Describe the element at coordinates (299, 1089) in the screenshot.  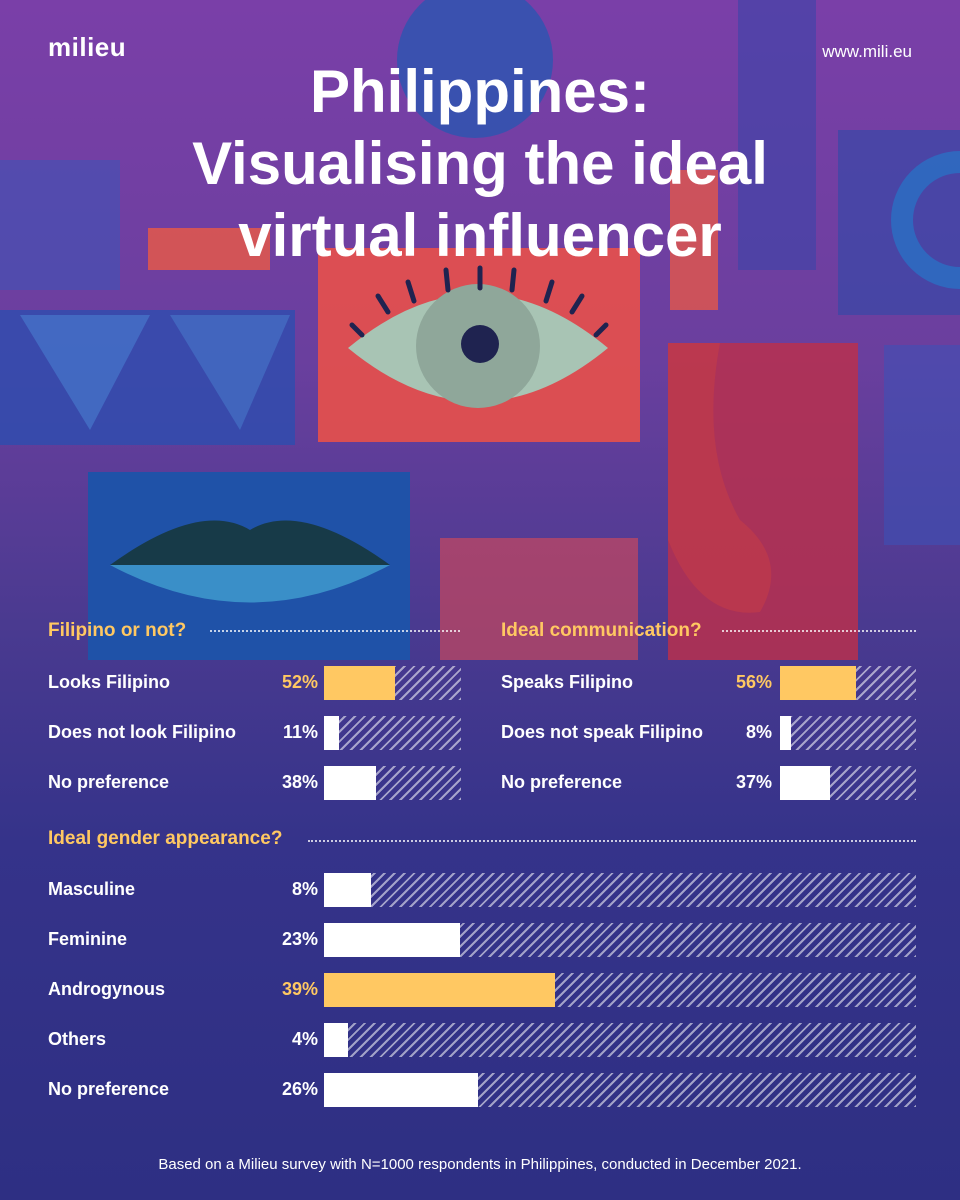
I see `value-label: 26%` at that location.